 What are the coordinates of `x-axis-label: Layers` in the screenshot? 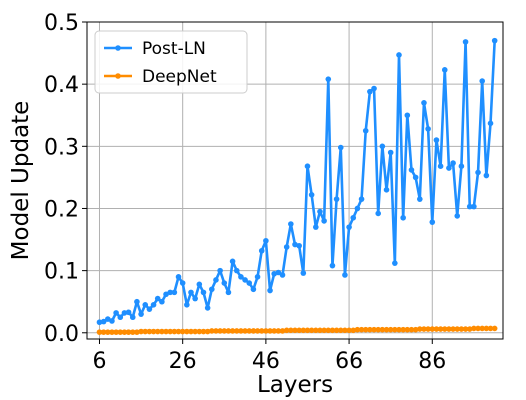 It's located at (295, 385).